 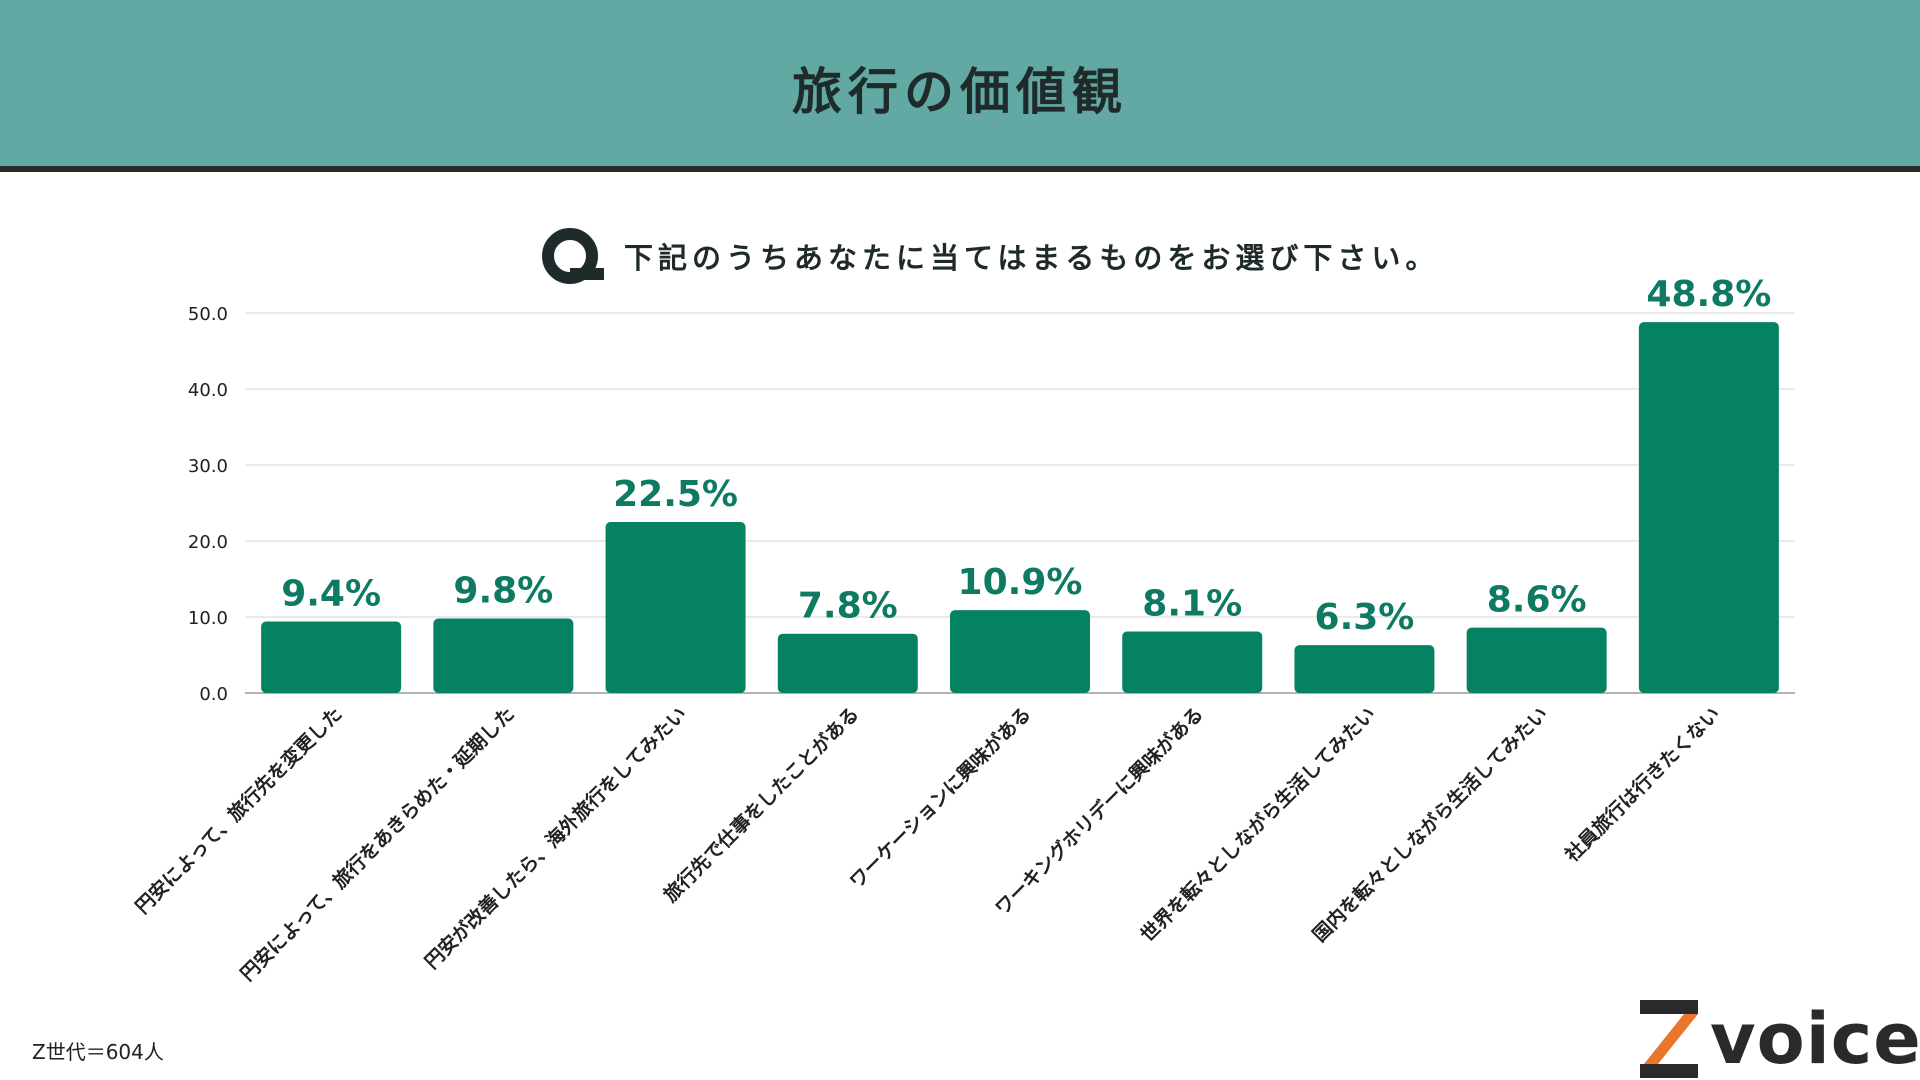 What do you see at coordinates (213, 694) in the screenshot?
I see `y-tick-label: 0.0` at bounding box center [213, 694].